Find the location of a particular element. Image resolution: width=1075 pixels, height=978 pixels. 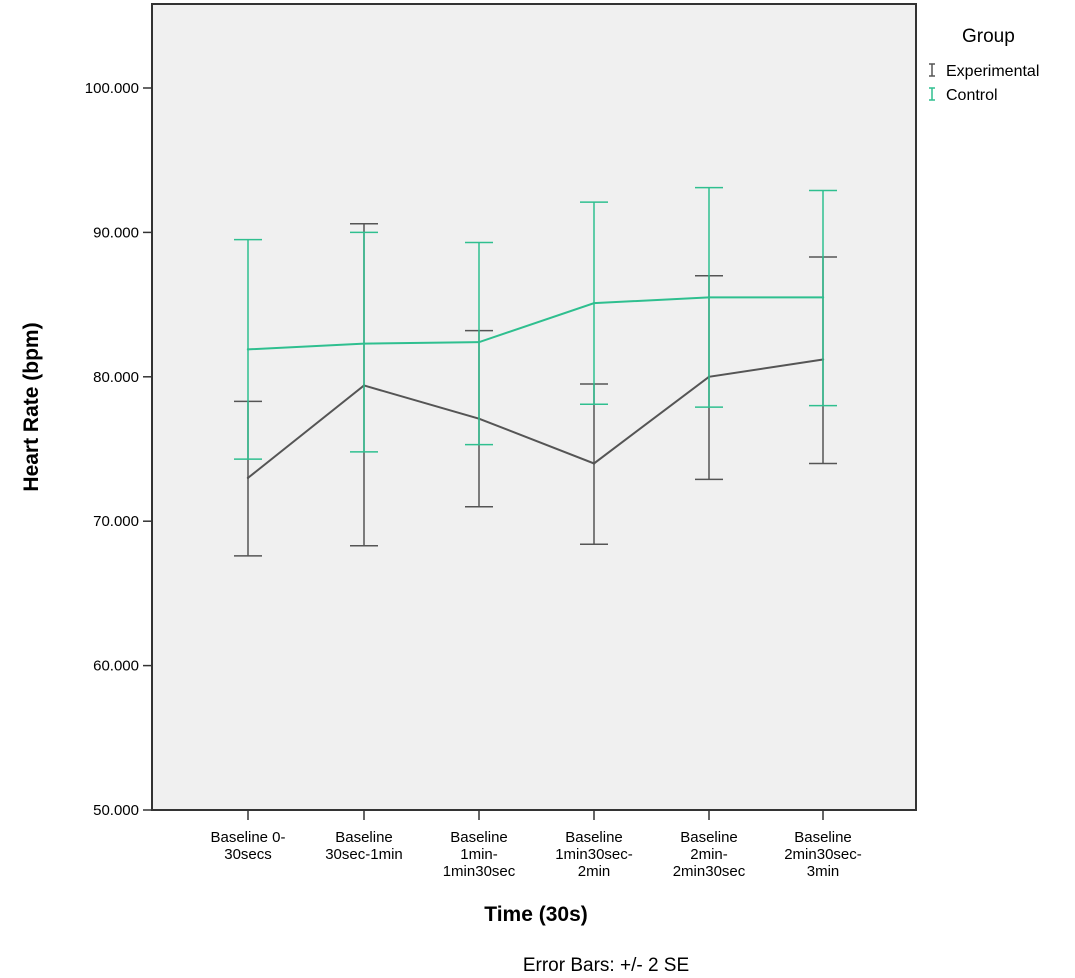

x-tick-label-line: 1min30sec is located at coordinates (479, 871).